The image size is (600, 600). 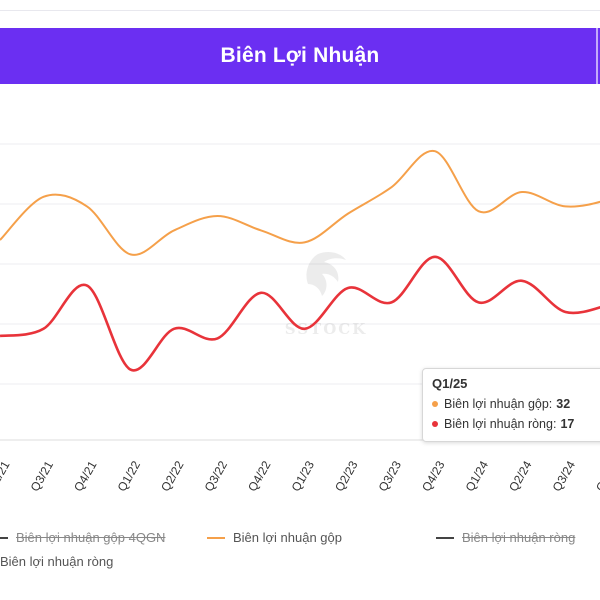 What do you see at coordinates (435, 424) in the screenshot?
I see `tooltip-net-dot-icon` at bounding box center [435, 424].